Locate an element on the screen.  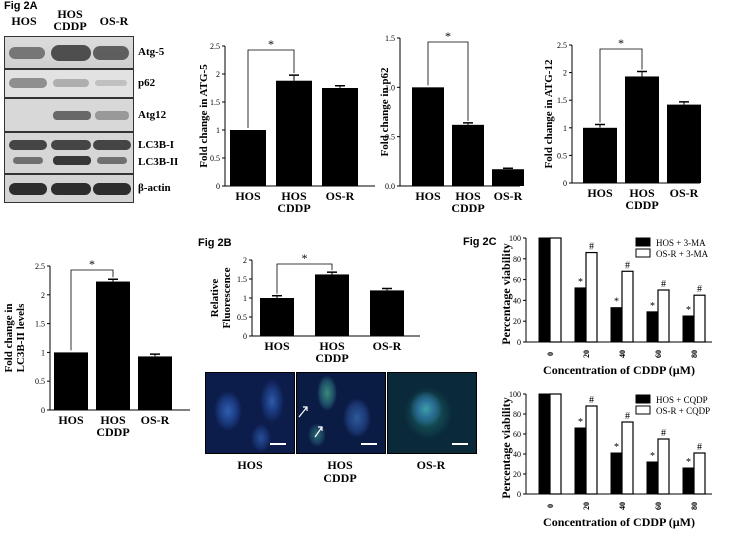
legend-label: OS-R + 3-MA is located at coordinates (682, 254).